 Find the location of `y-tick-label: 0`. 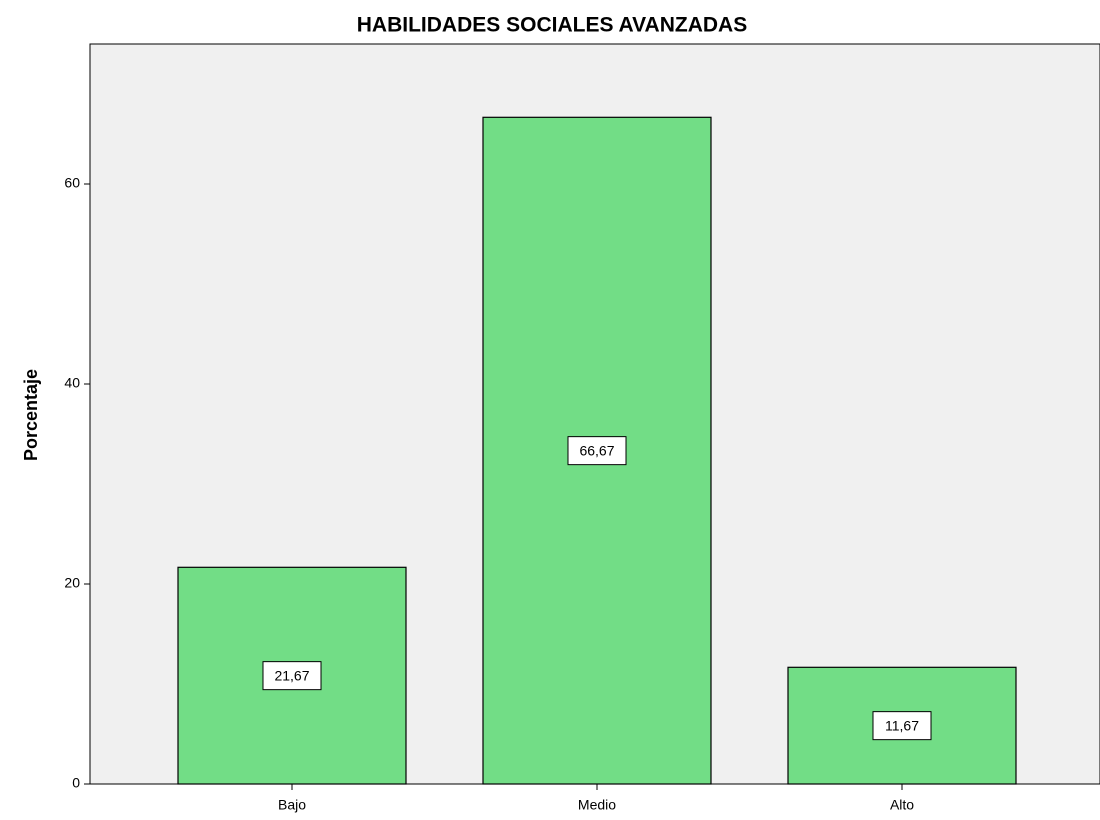

y-tick-label: 0 is located at coordinates (76, 783).